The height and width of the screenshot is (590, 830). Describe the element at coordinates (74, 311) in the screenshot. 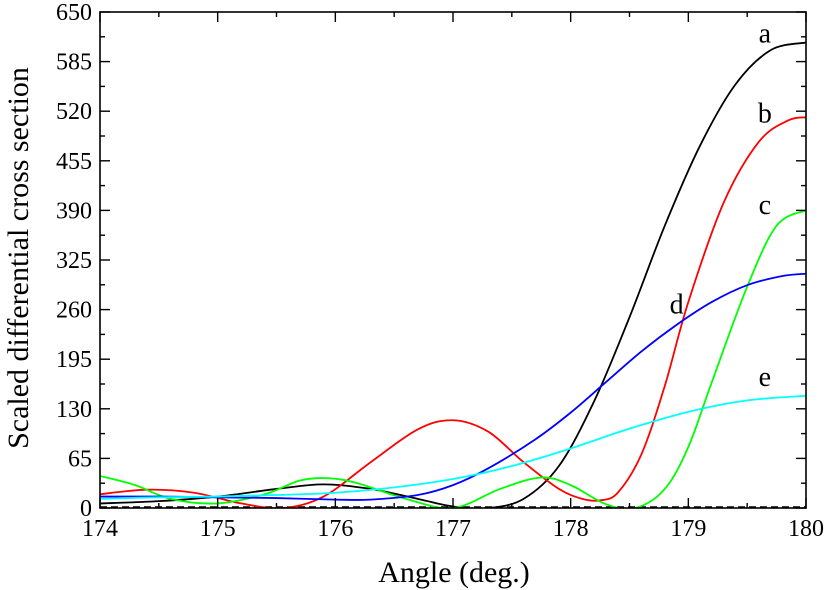

I see `y-tick-label: 260` at that location.